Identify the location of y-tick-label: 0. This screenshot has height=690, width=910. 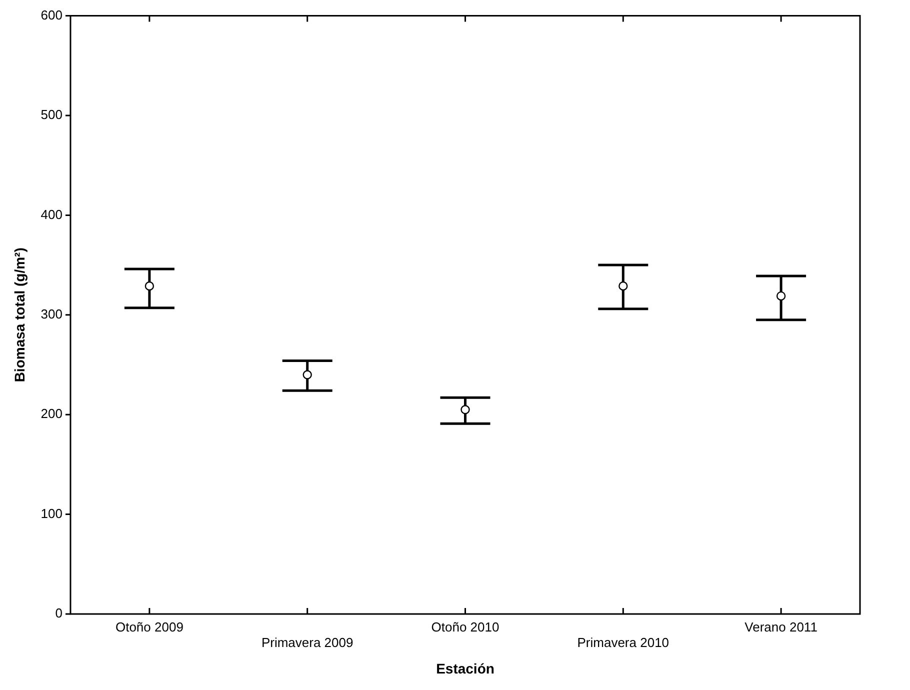
(58, 613).